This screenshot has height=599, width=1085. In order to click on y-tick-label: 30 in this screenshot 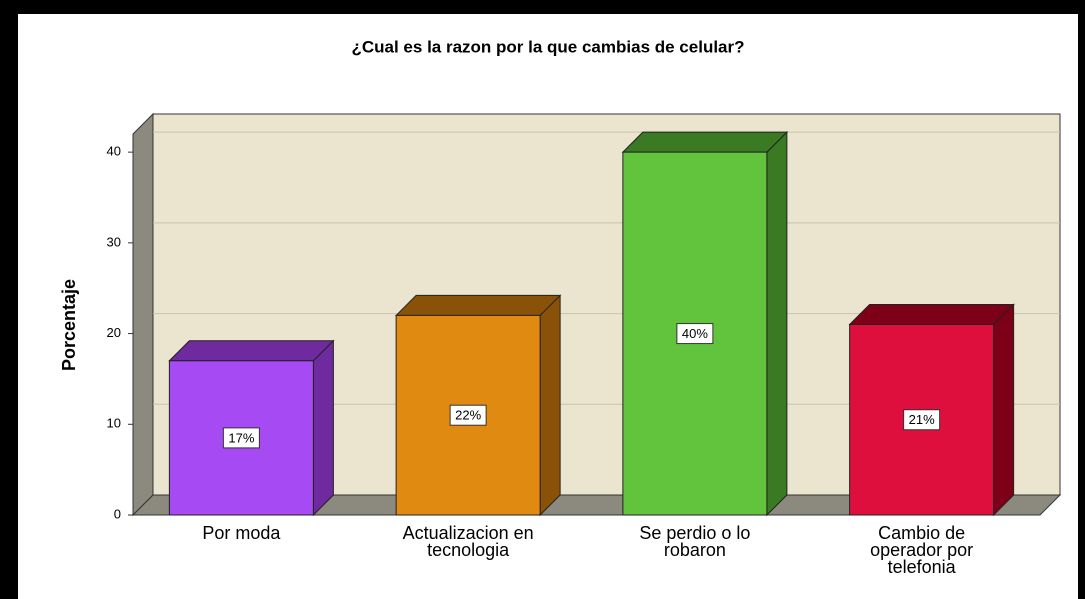, I will do `click(114, 241)`.